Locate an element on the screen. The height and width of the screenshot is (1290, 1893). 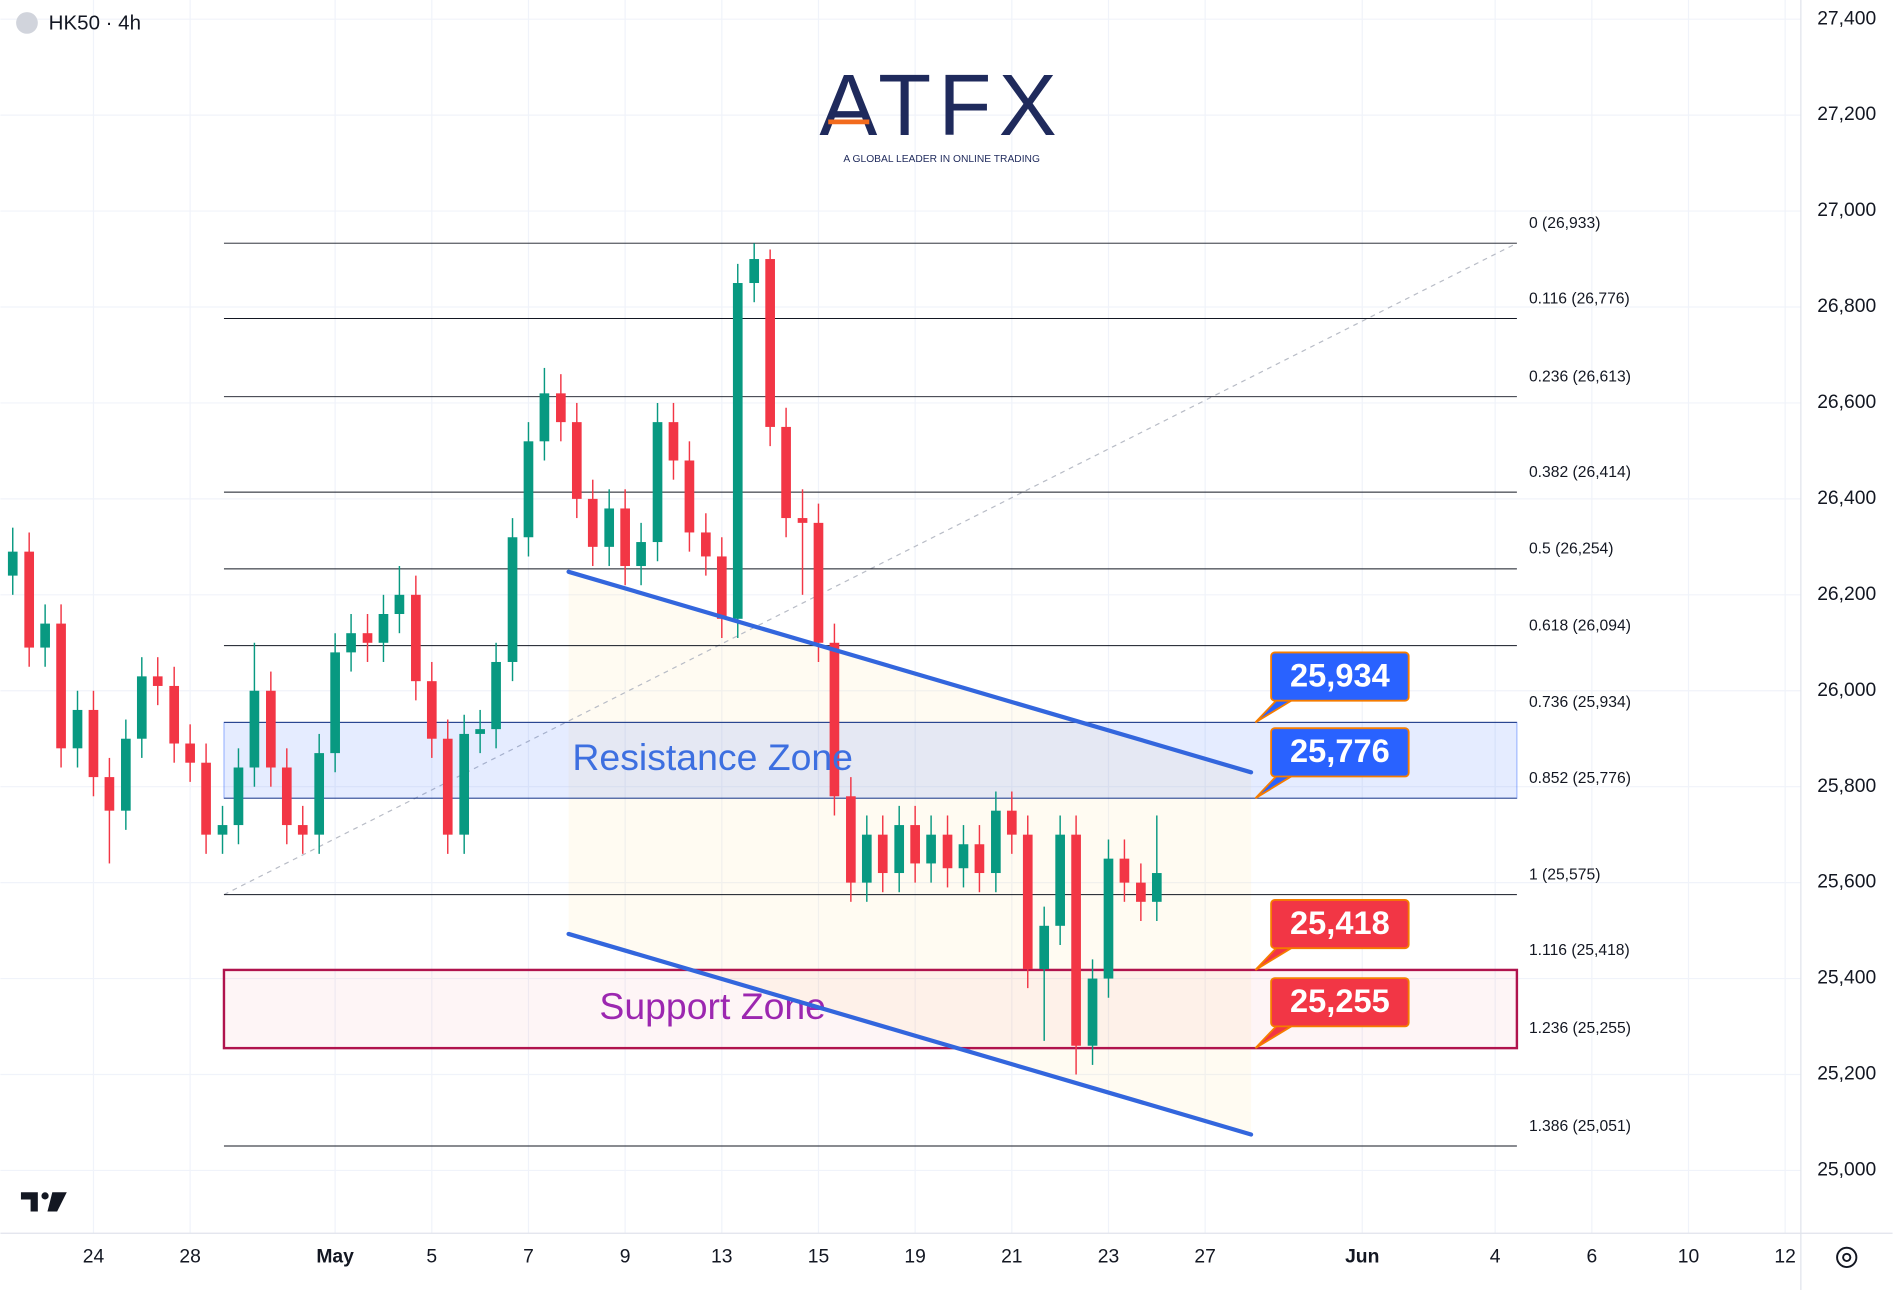
tv-logo-v is located at coordinates (57, 1202).